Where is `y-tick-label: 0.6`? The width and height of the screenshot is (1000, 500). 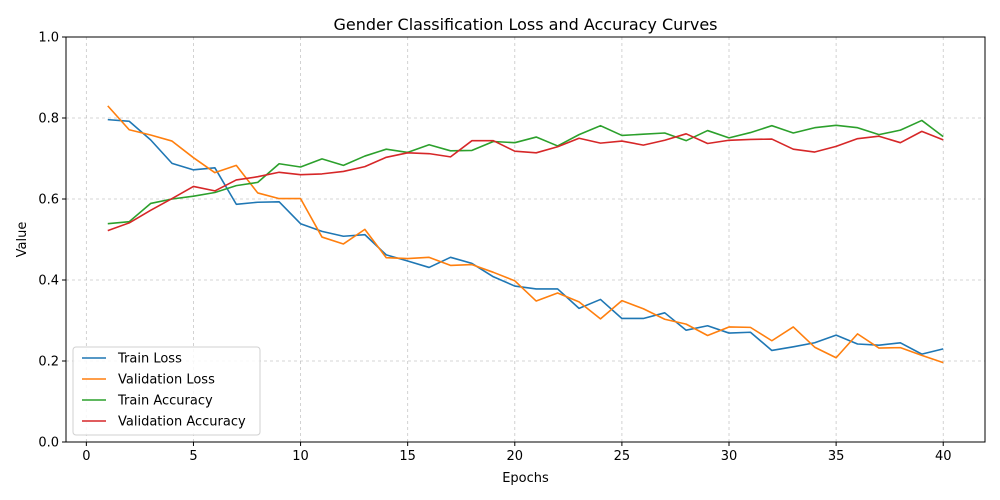
y-tick-label: 0.6 is located at coordinates (48, 200).